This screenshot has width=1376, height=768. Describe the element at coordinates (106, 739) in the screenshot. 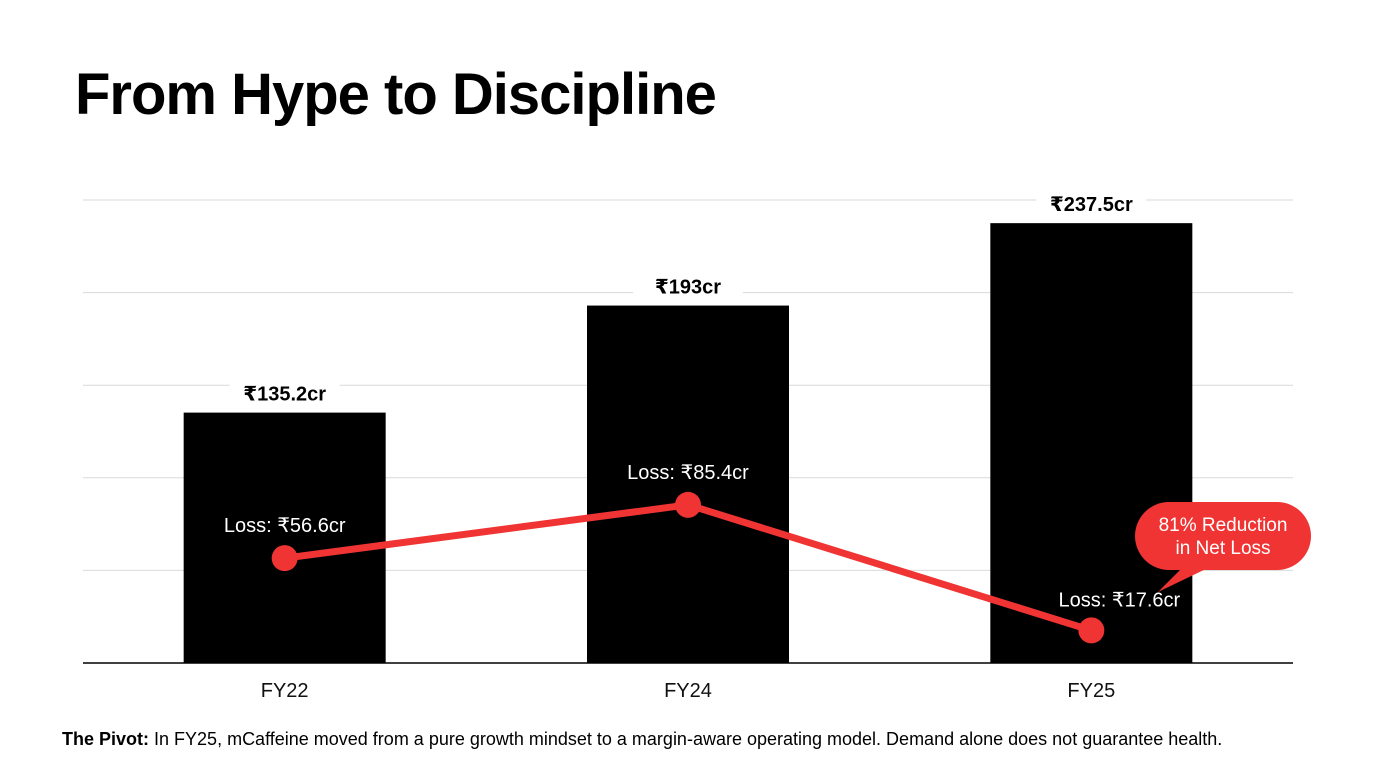

I see `footnote-lead: The Pivot:` at that location.